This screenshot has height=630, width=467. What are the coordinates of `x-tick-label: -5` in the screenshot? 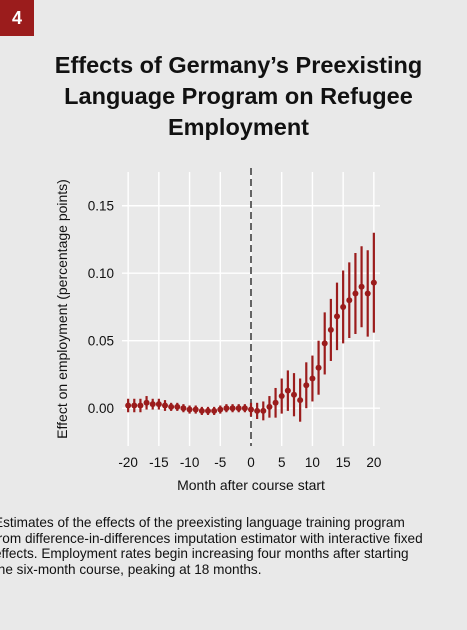 It's located at (220, 462).